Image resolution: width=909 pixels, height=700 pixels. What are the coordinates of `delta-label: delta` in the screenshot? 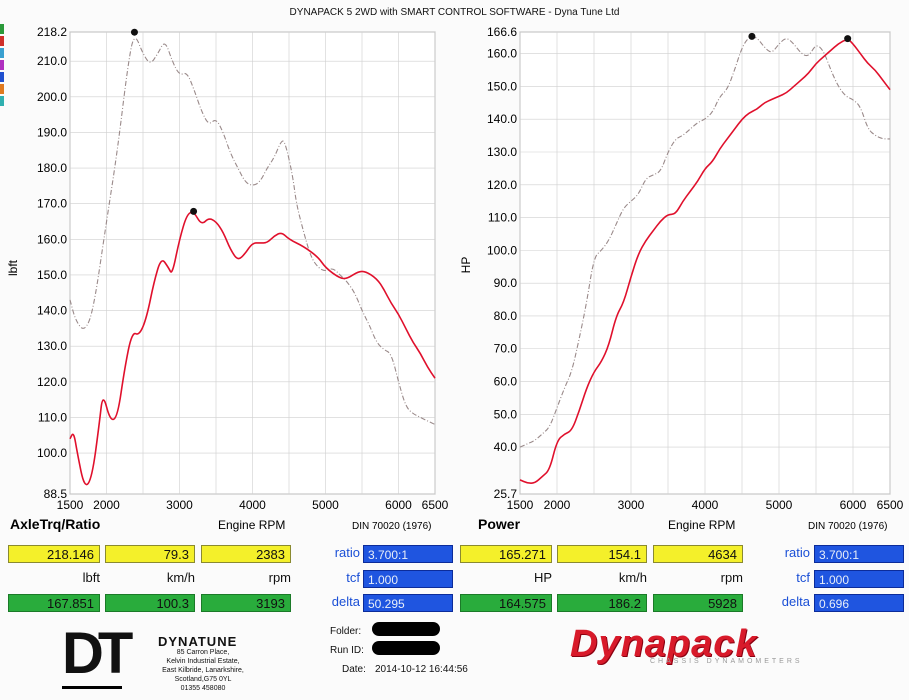 It's located at (795, 601).